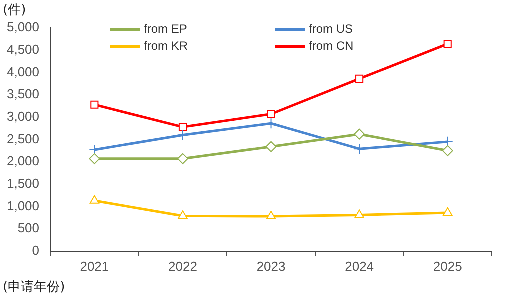 The width and height of the screenshot is (512, 298). What do you see at coordinates (23, 138) in the screenshot?
I see `y-tick-label: 2,500` at bounding box center [23, 138].